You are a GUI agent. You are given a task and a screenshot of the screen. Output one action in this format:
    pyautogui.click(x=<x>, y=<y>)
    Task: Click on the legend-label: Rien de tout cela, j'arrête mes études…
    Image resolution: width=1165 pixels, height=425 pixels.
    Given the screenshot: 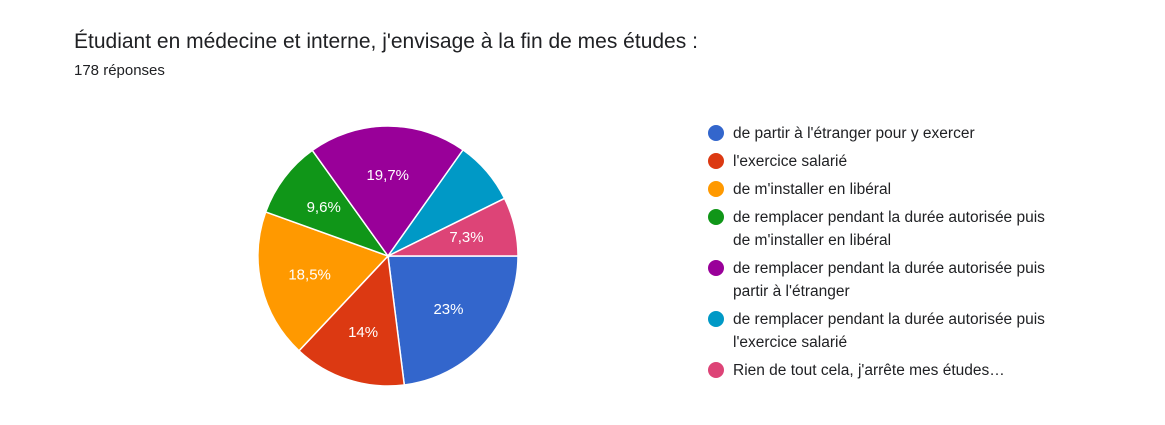 What is the action you would take?
    pyautogui.click(x=869, y=370)
    